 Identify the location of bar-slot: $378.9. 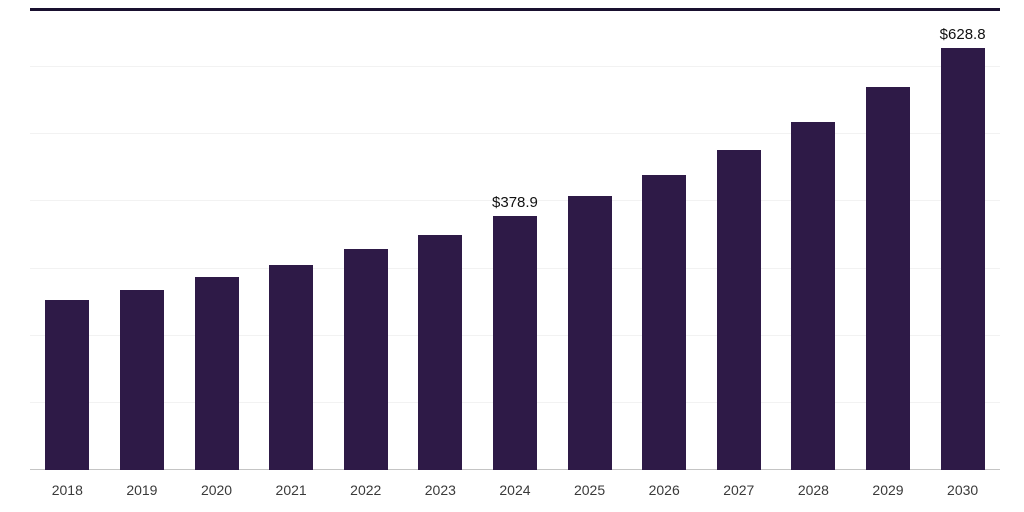
(515, 235).